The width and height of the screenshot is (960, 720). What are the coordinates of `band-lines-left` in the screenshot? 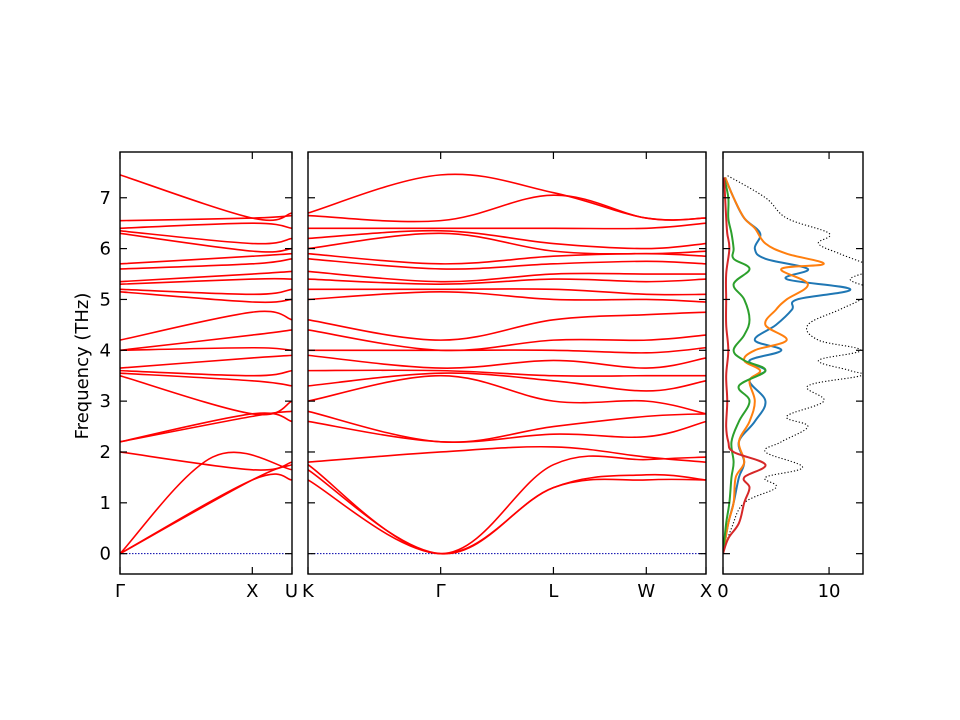 It's located at (206, 364).